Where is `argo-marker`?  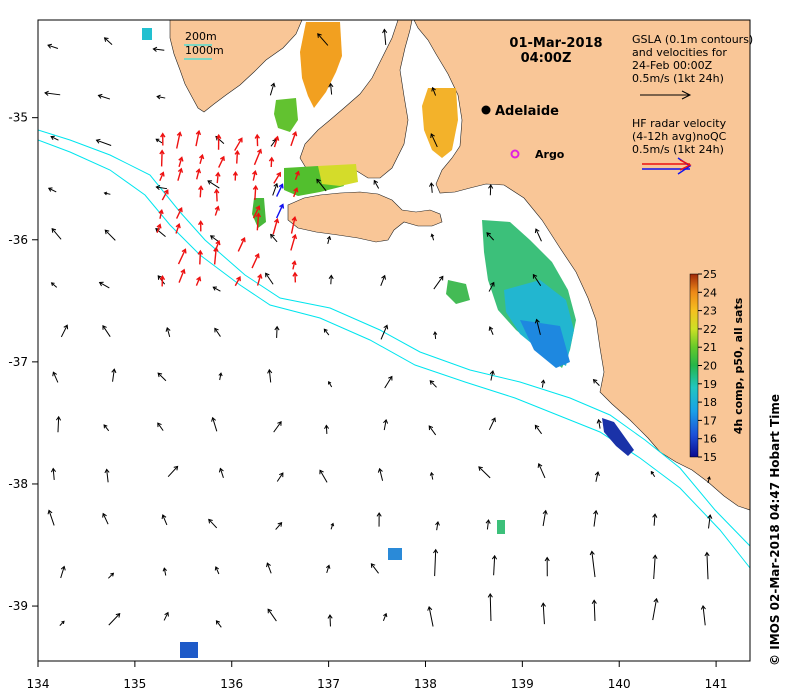 argo-marker is located at coordinates (515, 154).